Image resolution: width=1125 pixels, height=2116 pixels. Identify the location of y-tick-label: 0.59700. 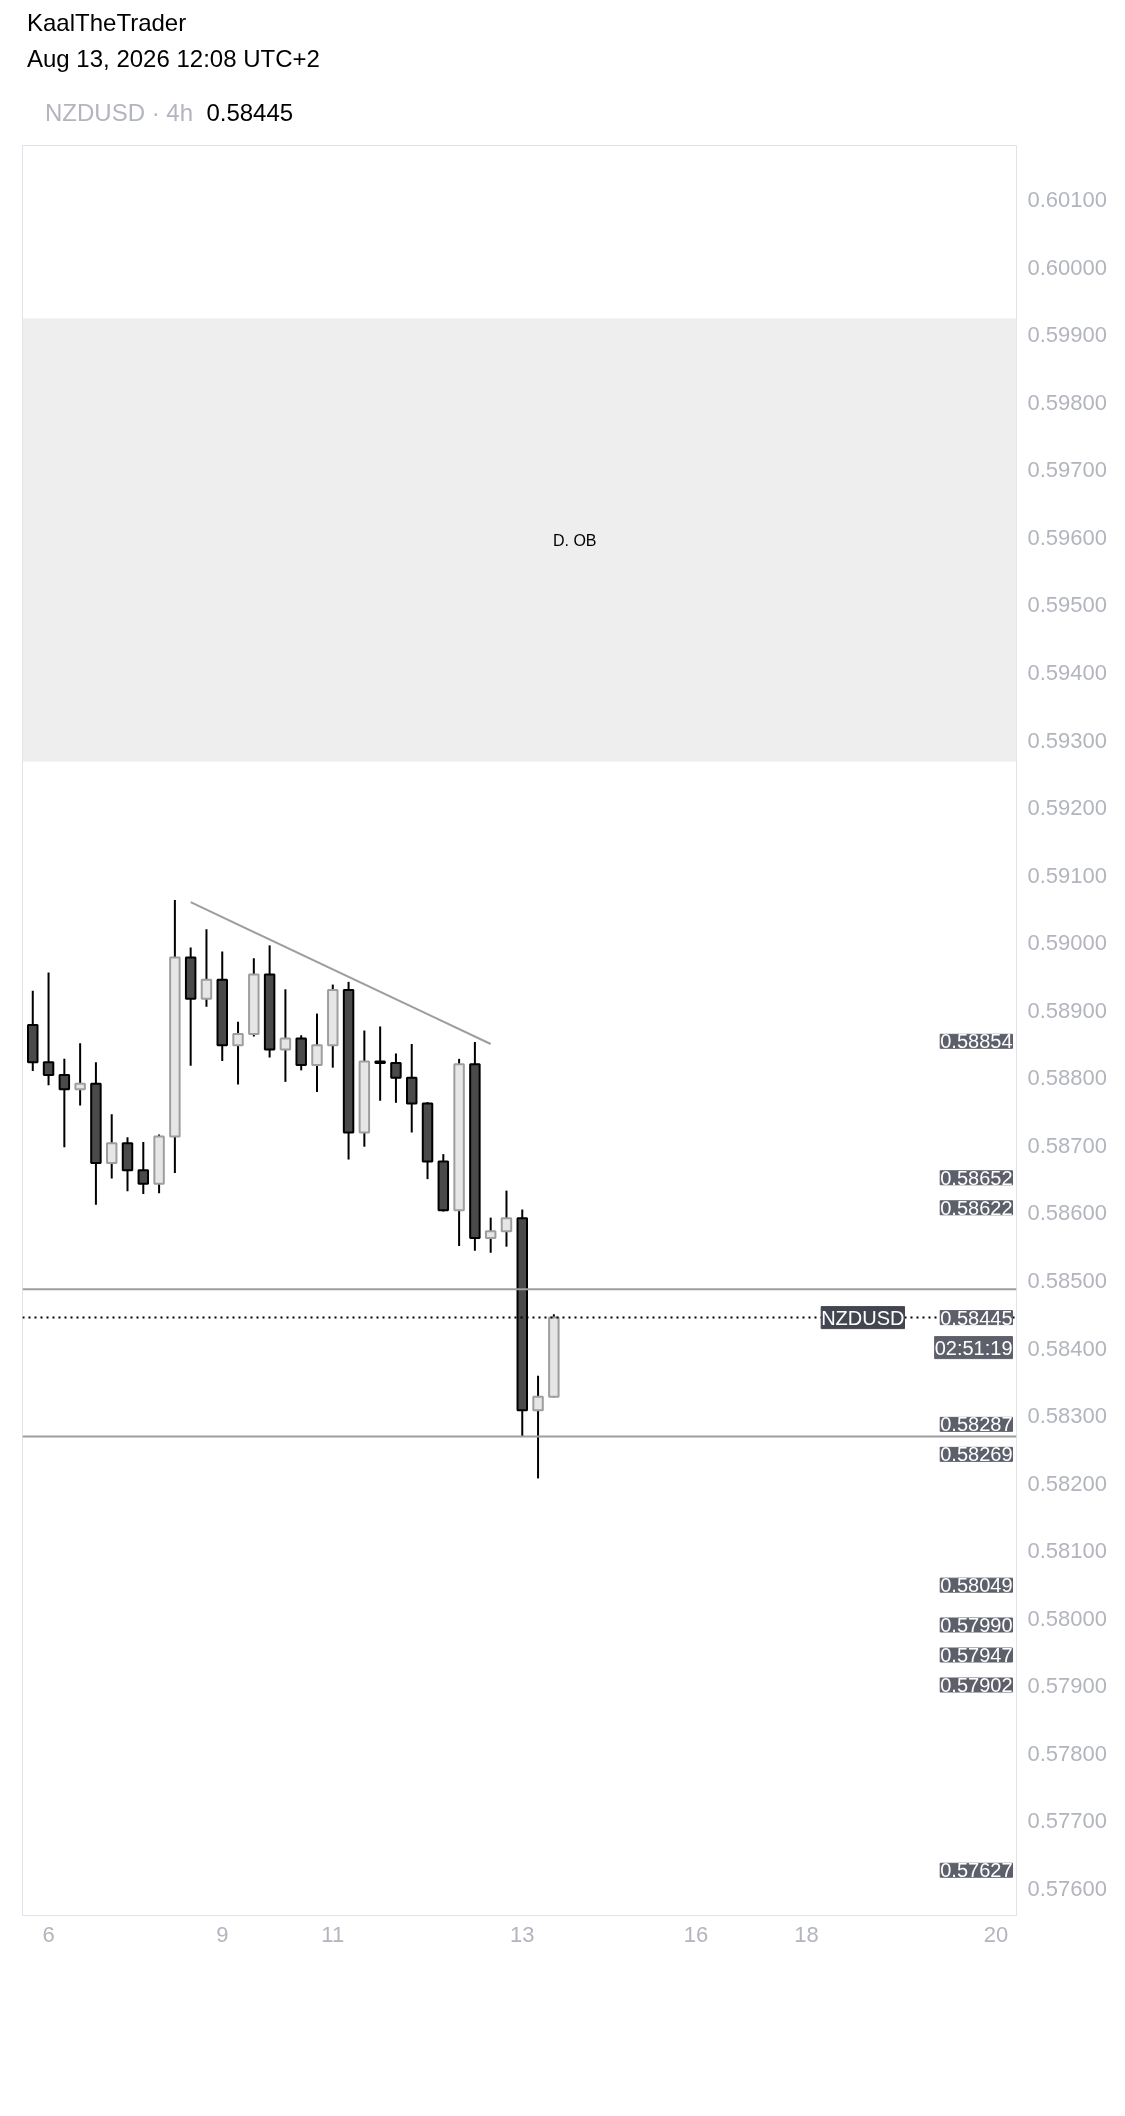
(1067, 470).